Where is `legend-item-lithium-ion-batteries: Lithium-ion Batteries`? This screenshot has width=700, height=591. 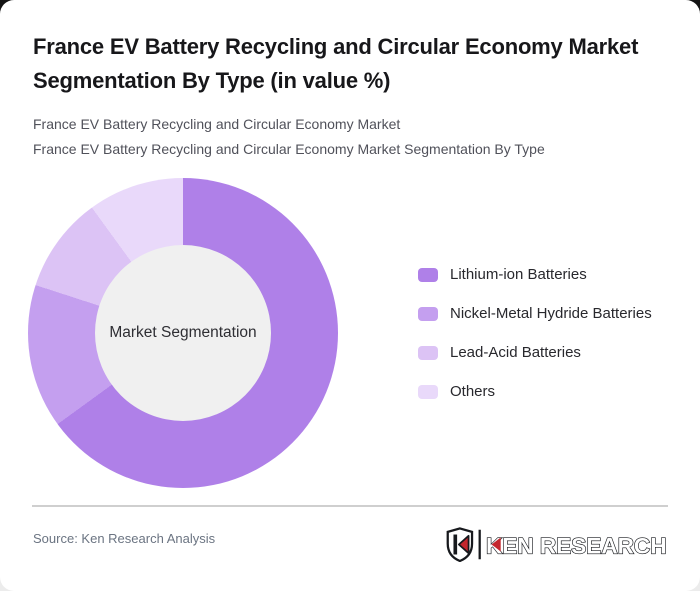
legend-item-lithium-ion-batteries: Lithium-ion Batteries is located at coordinates (535, 274).